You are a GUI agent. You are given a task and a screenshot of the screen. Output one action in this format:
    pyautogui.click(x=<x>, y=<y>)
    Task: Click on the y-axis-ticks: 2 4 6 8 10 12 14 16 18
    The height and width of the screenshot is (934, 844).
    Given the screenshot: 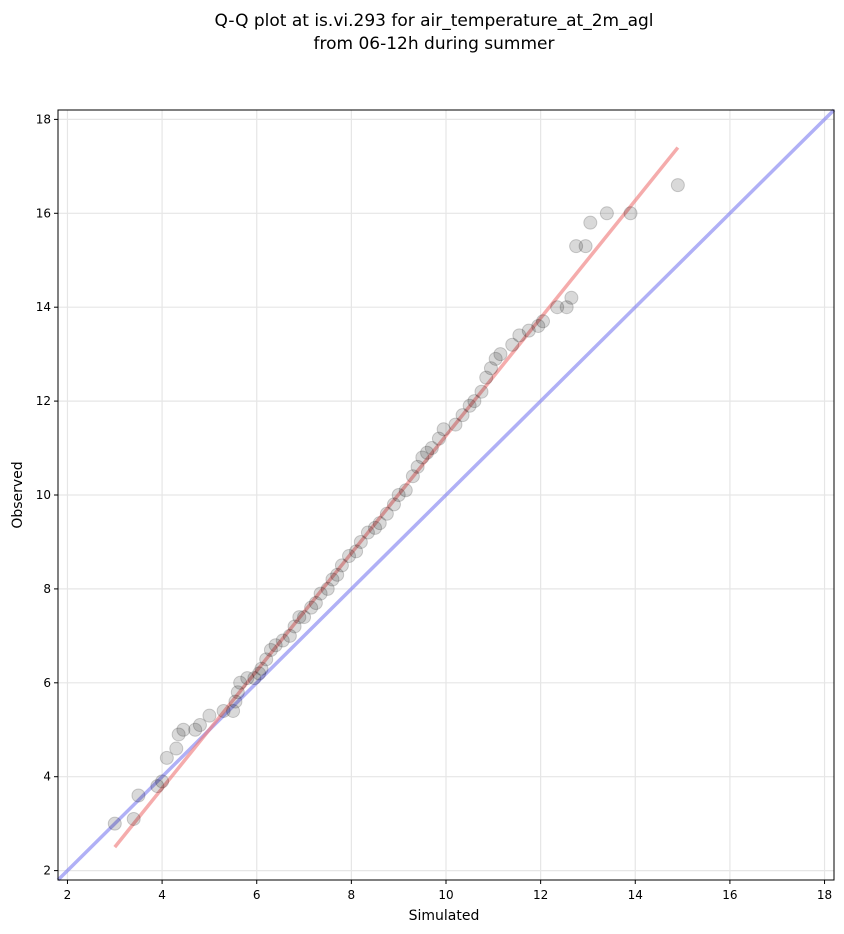 What is the action you would take?
    pyautogui.click(x=47, y=495)
    